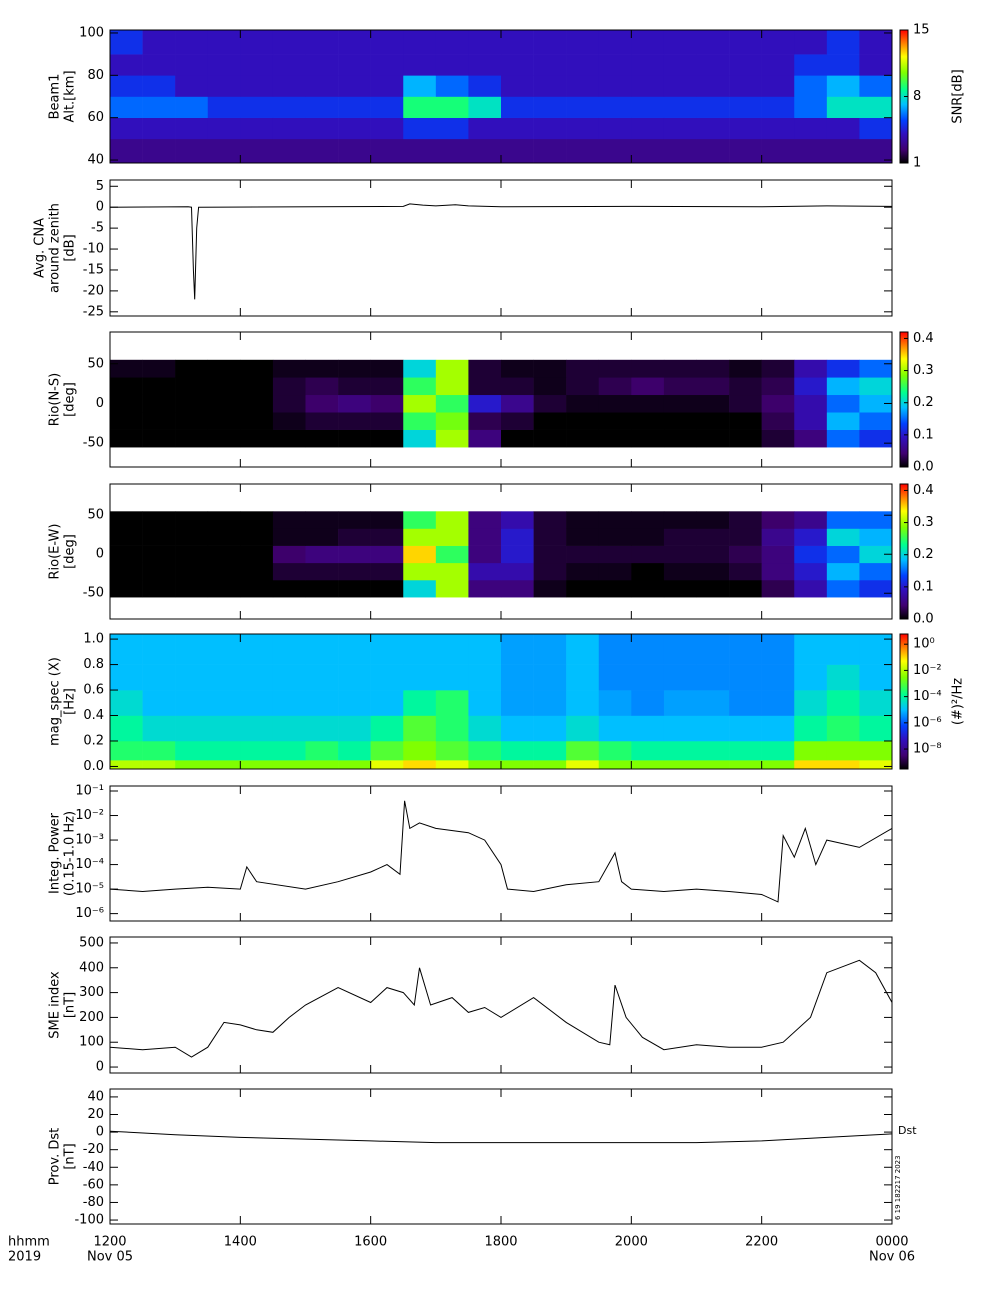  What do you see at coordinates (91, 1042) in the screenshot?
I see `y-tick-label: 100` at bounding box center [91, 1042].